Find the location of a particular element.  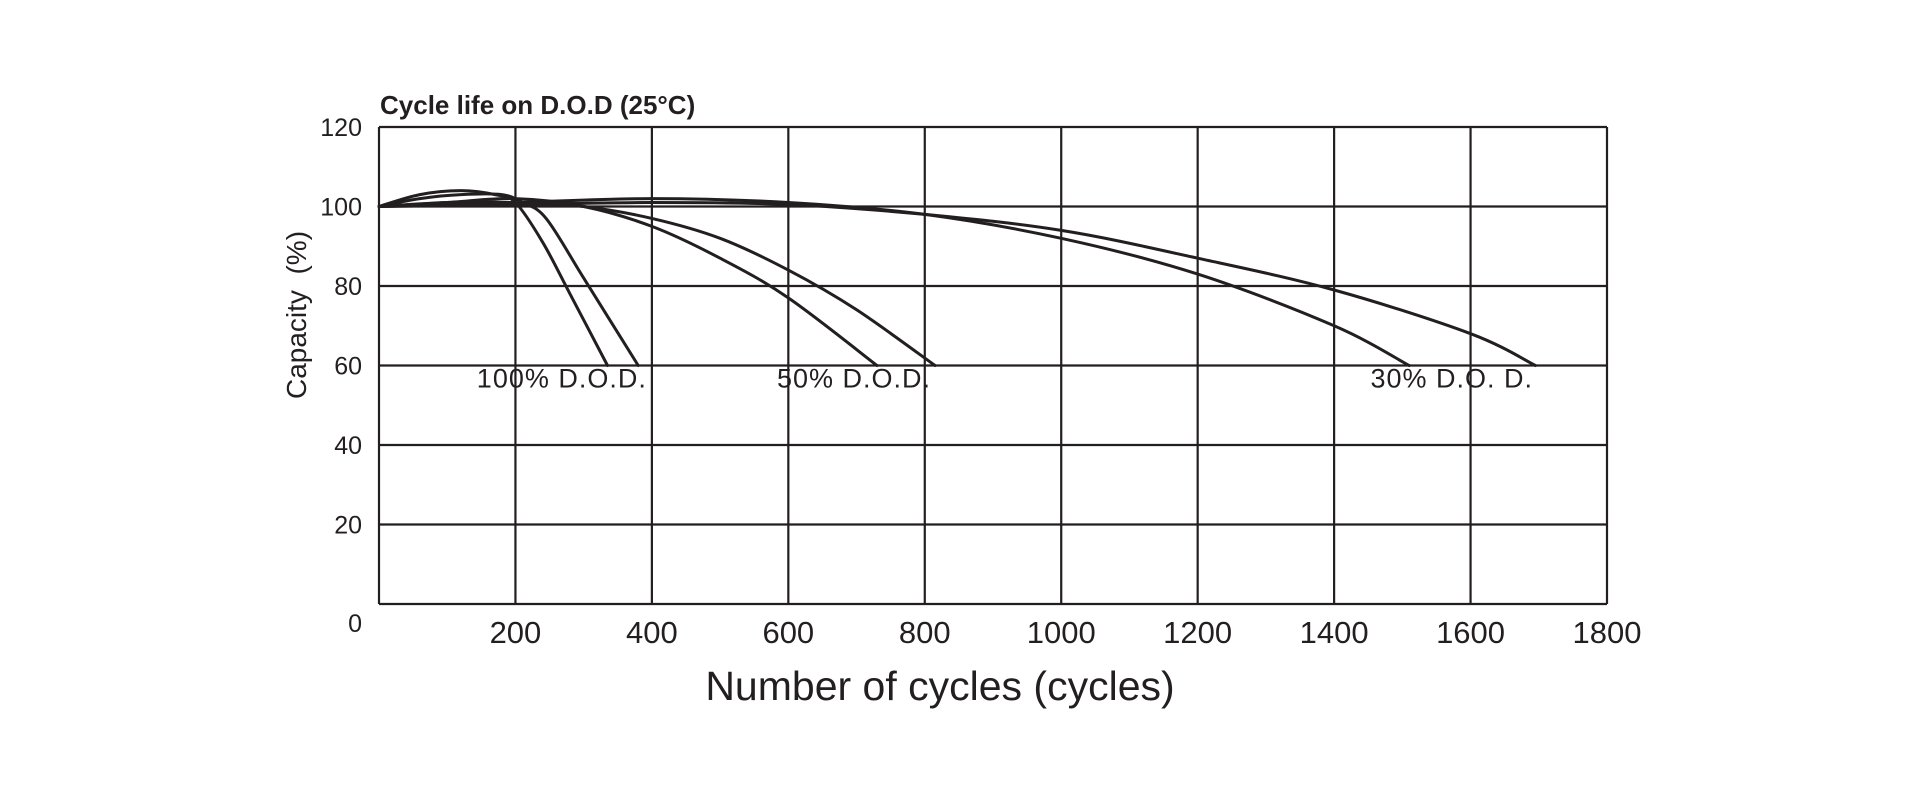

x-tick-labels: 200 400 600 800 1000 1200 1400 1600 1800 is located at coordinates (1066, 632).